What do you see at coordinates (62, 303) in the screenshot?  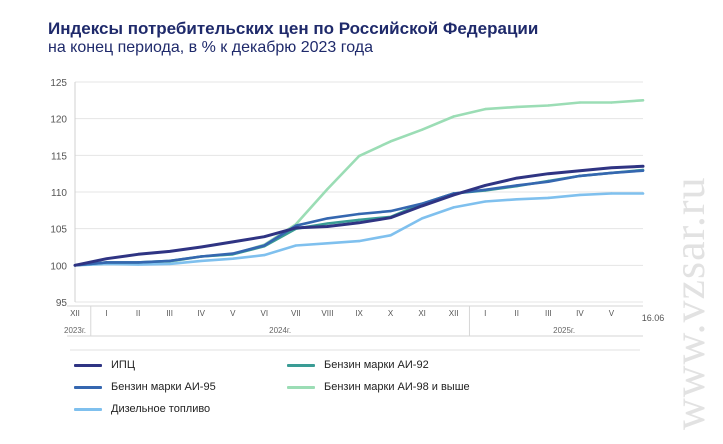 I see `y-tick-label: 95` at bounding box center [62, 303].